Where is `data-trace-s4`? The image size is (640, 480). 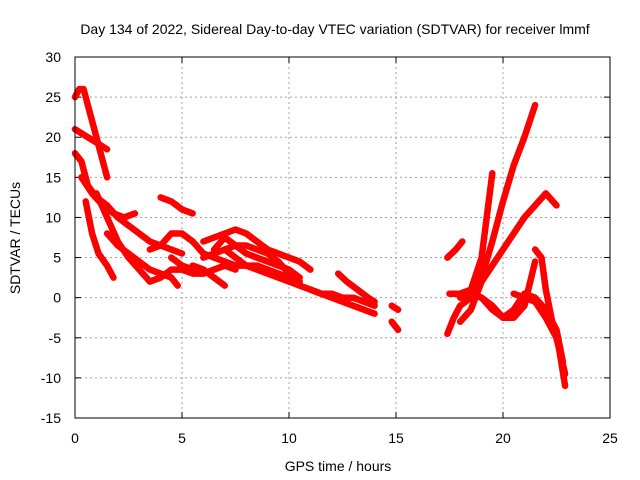 data-trace-s4 is located at coordinates (108, 197).